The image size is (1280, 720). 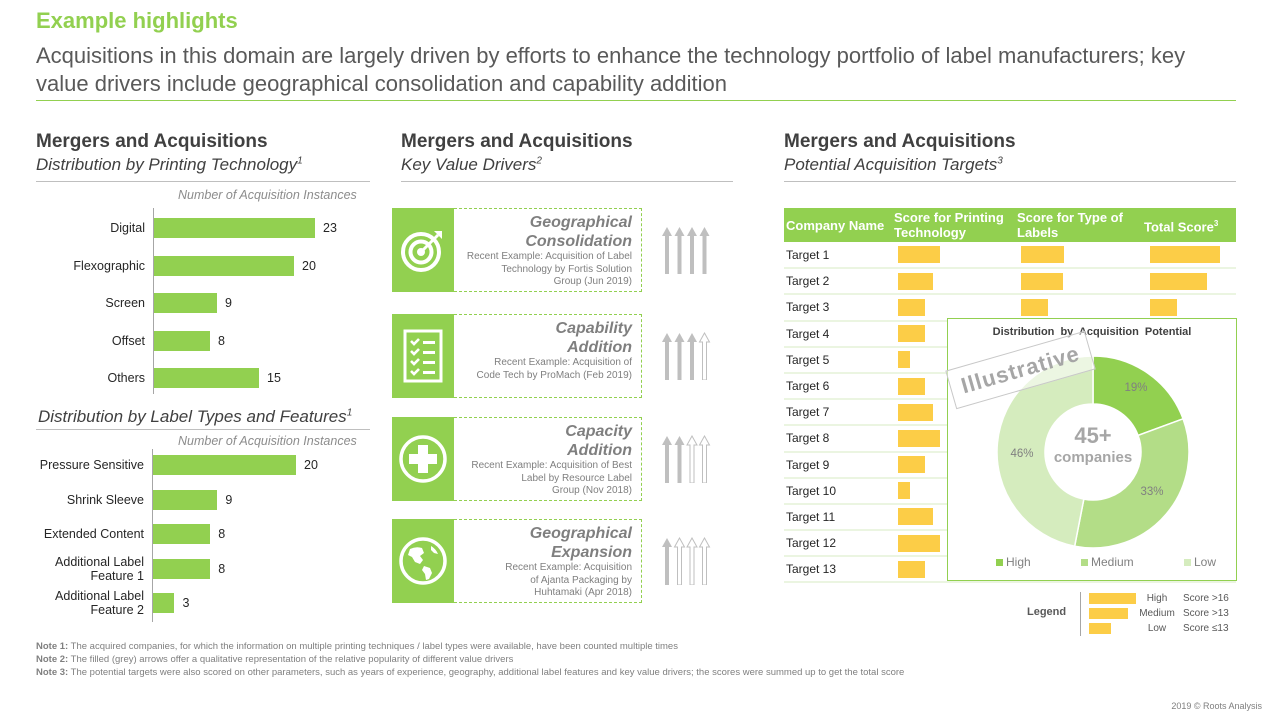 What do you see at coordinates (1107, 562) in the screenshot?
I see `donut-legend-item: Medium` at bounding box center [1107, 562].